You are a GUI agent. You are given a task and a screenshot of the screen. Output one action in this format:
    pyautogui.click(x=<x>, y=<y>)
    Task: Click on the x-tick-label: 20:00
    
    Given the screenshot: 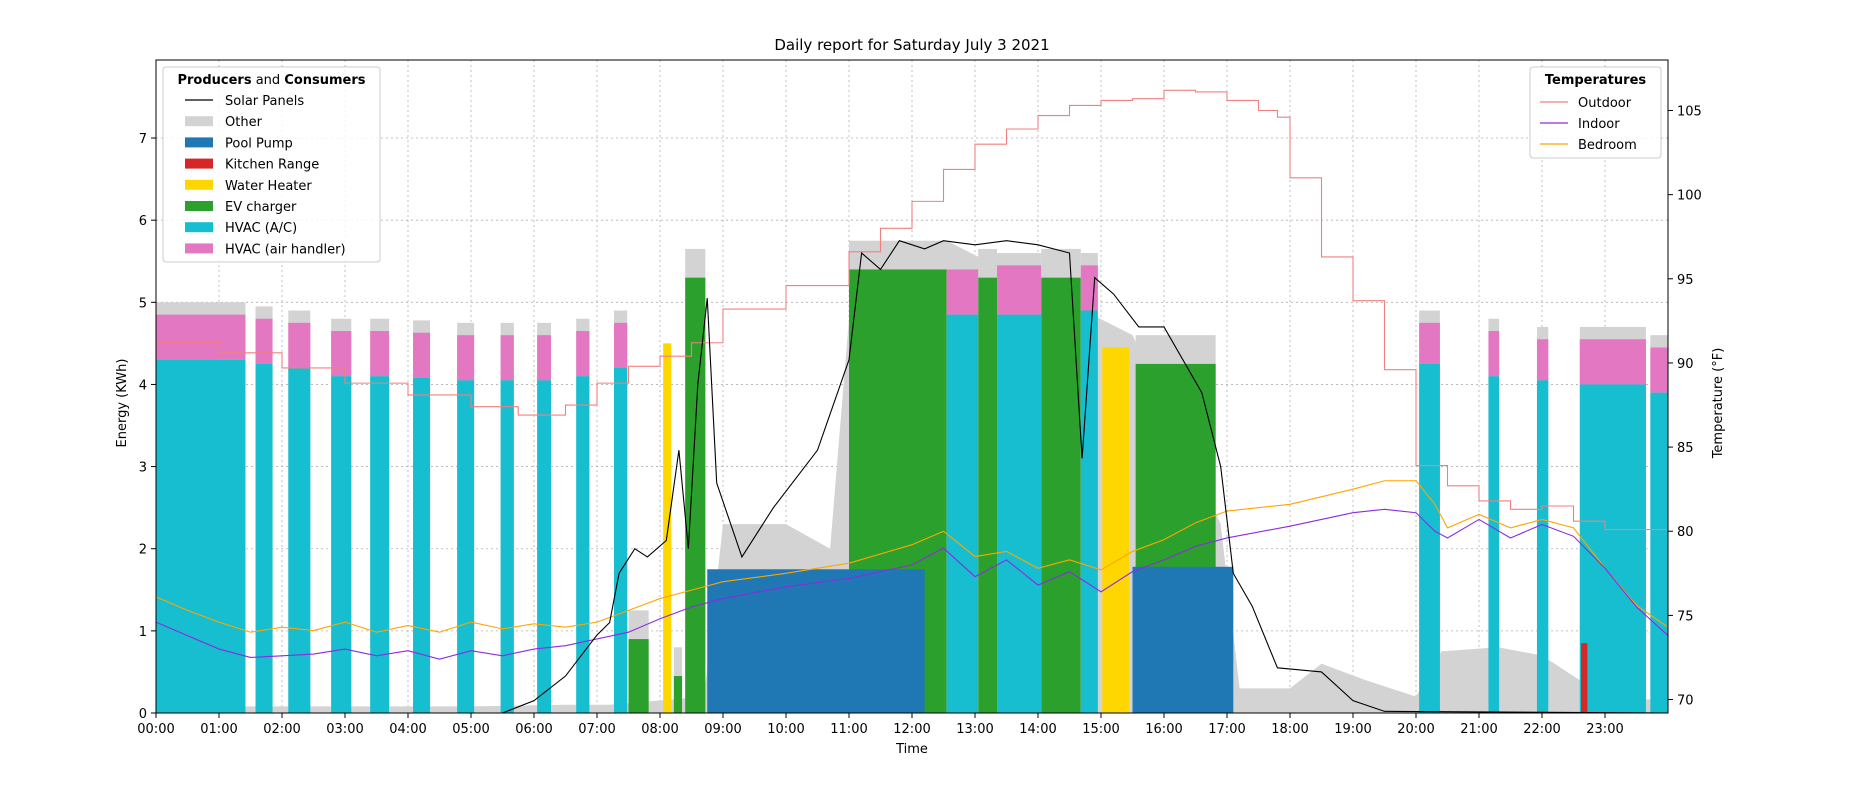 What is the action you would take?
    pyautogui.click(x=1415, y=729)
    